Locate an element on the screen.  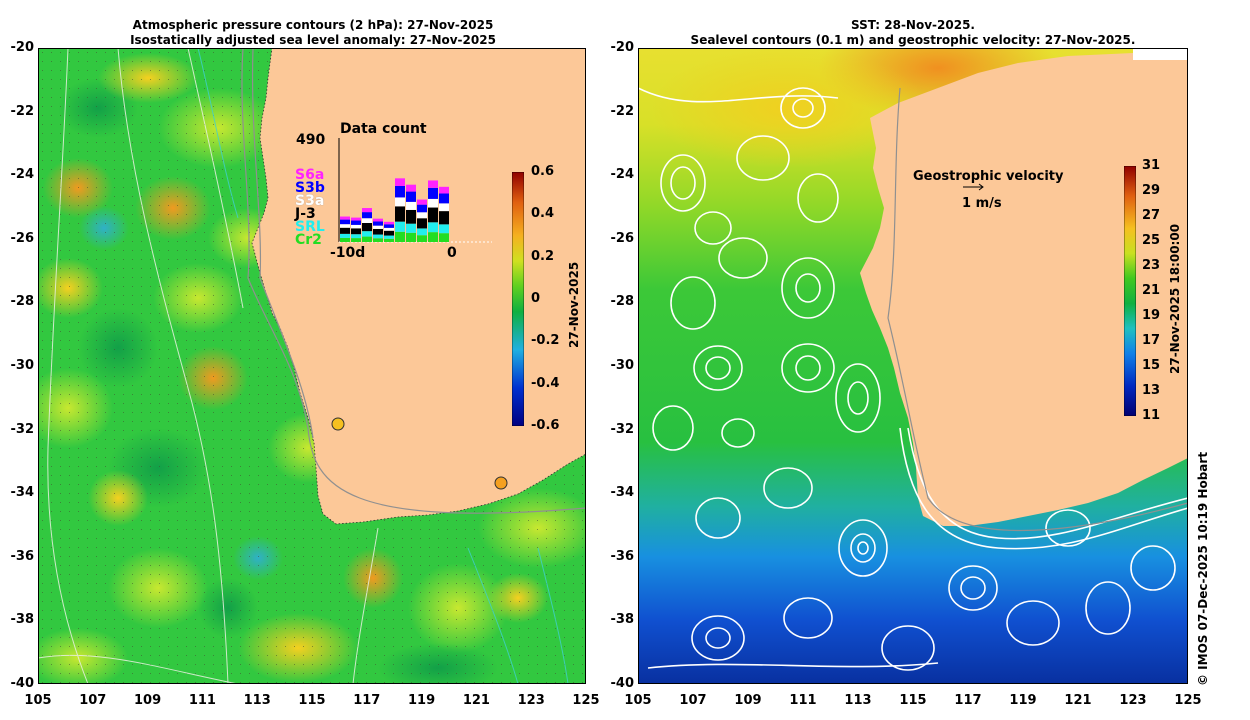
ssh-cb-tick: 0.2 is located at coordinates (543, 256).